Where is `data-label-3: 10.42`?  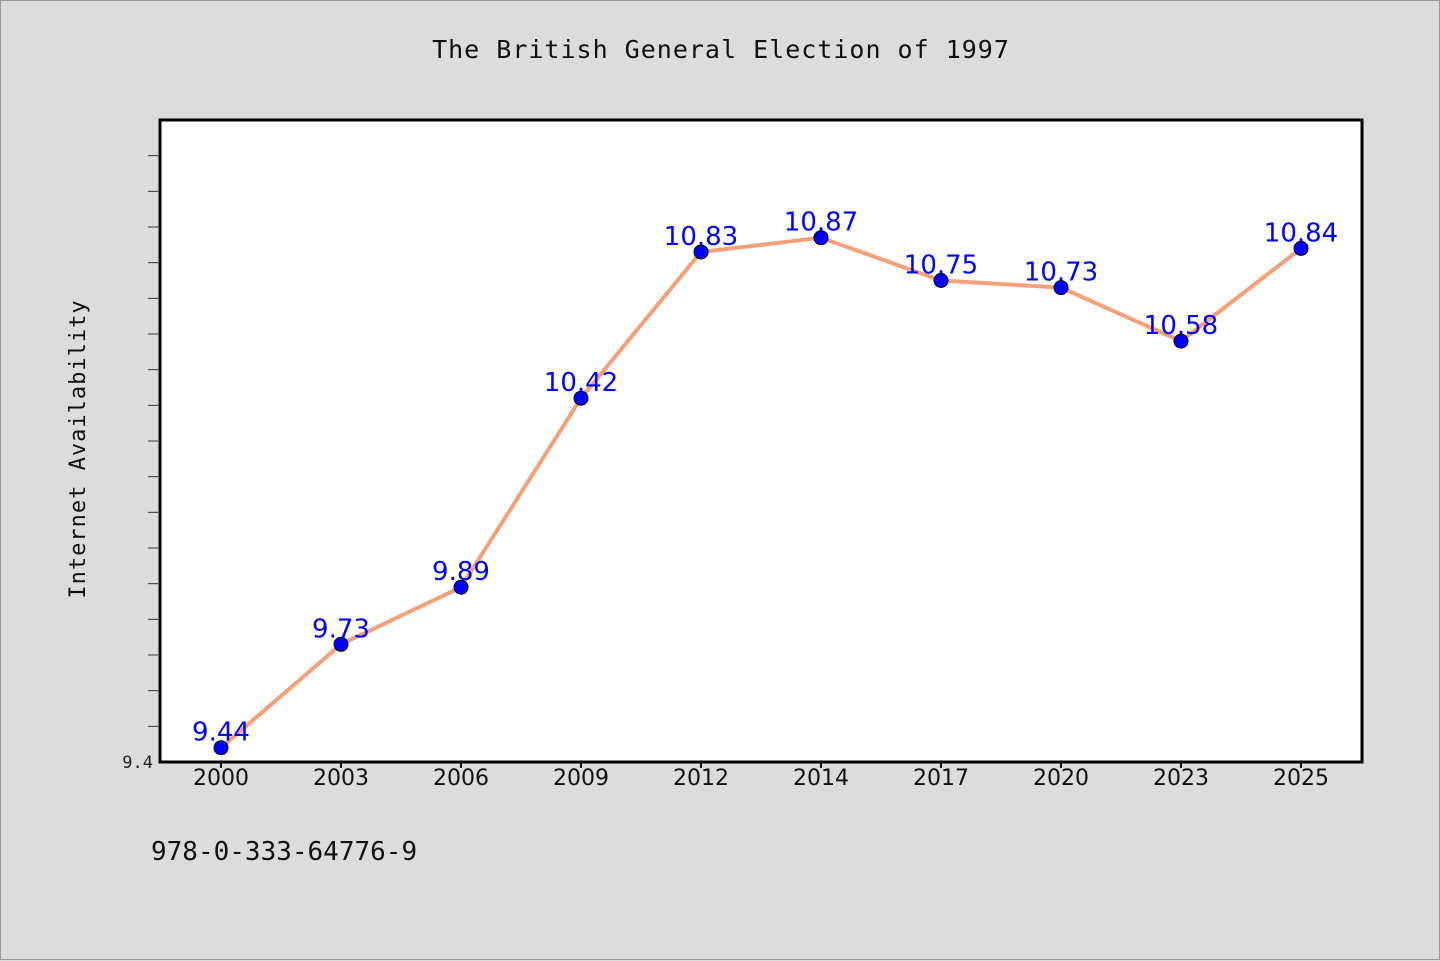 data-label-3: 10.42 is located at coordinates (581, 383).